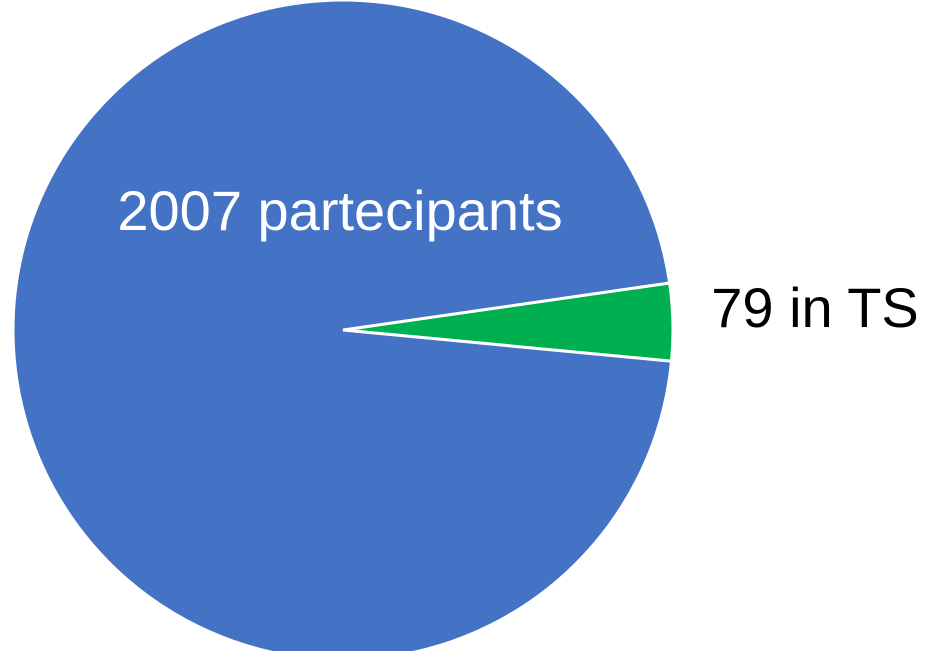 Image resolution: width=943 pixels, height=651 pixels. What do you see at coordinates (339, 210) in the screenshot?
I see `slice-label: 2007 partecipants` at bounding box center [339, 210].